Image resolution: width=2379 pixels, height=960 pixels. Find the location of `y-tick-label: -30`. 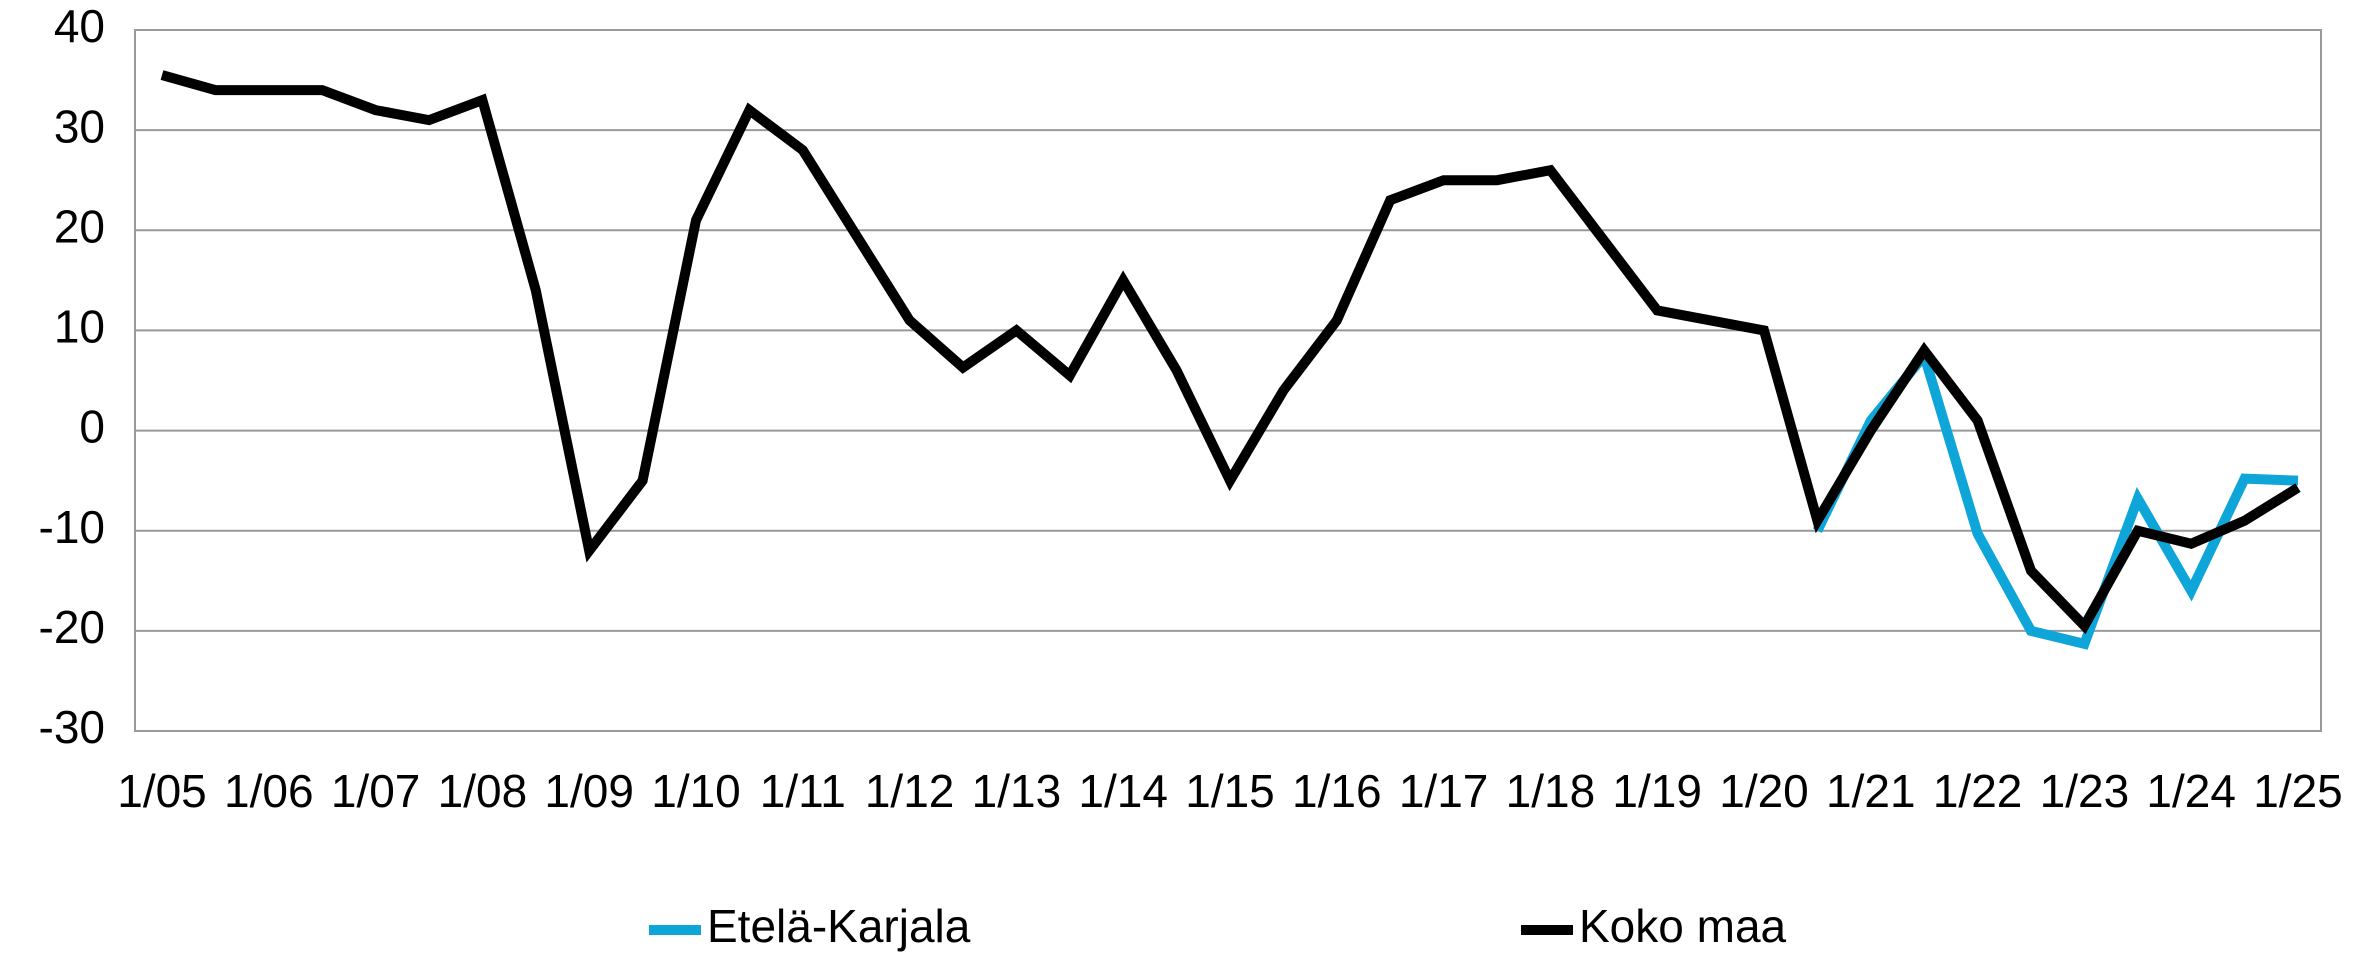

y-tick-label: -30 is located at coordinates (72, 727).